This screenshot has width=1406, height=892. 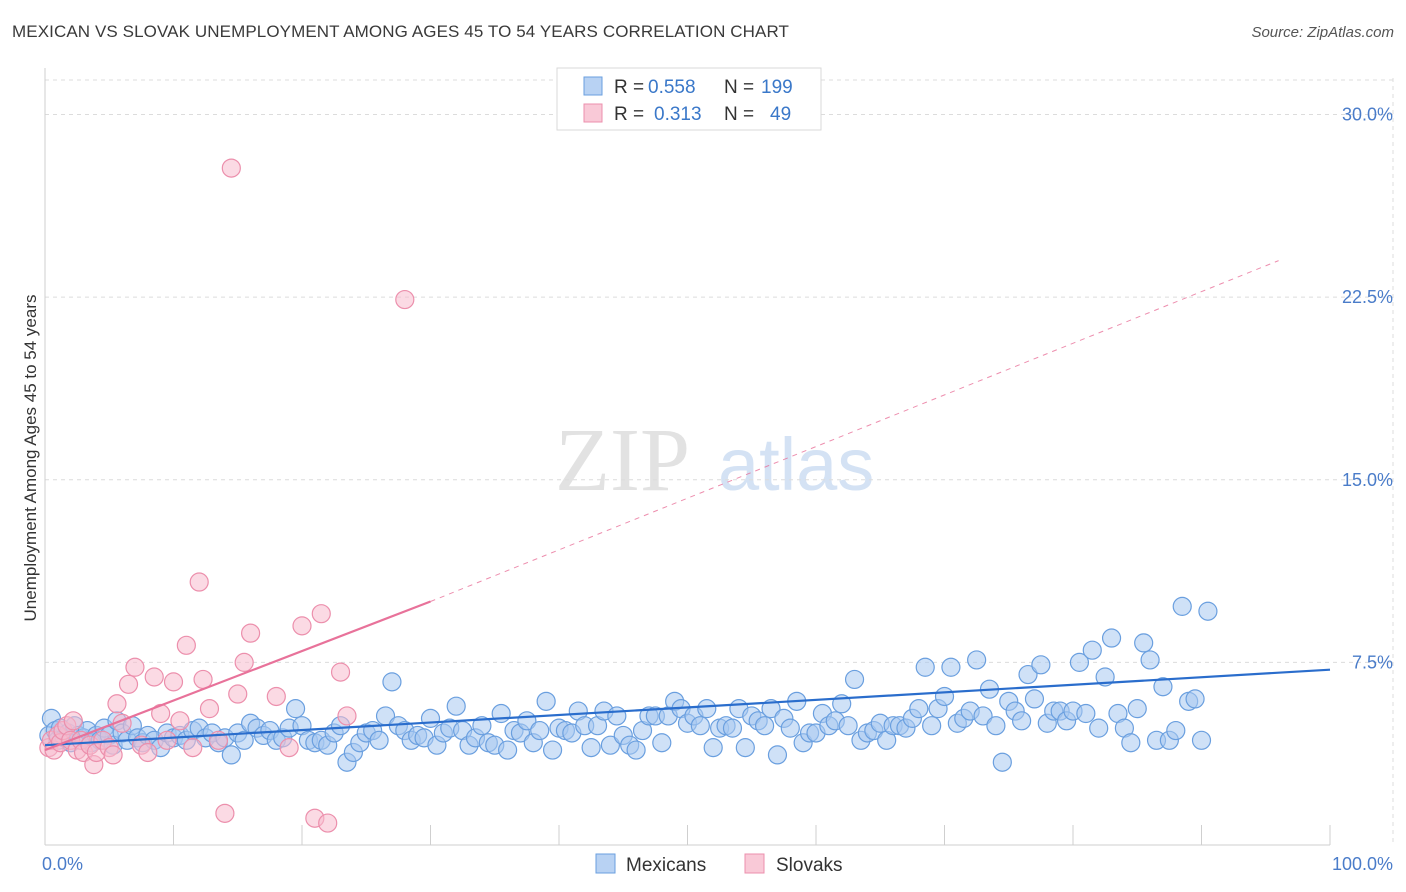 What do you see at coordinates (1372, 662) in the screenshot?
I see `y-tick-label-0: 7.5%` at bounding box center [1372, 662].